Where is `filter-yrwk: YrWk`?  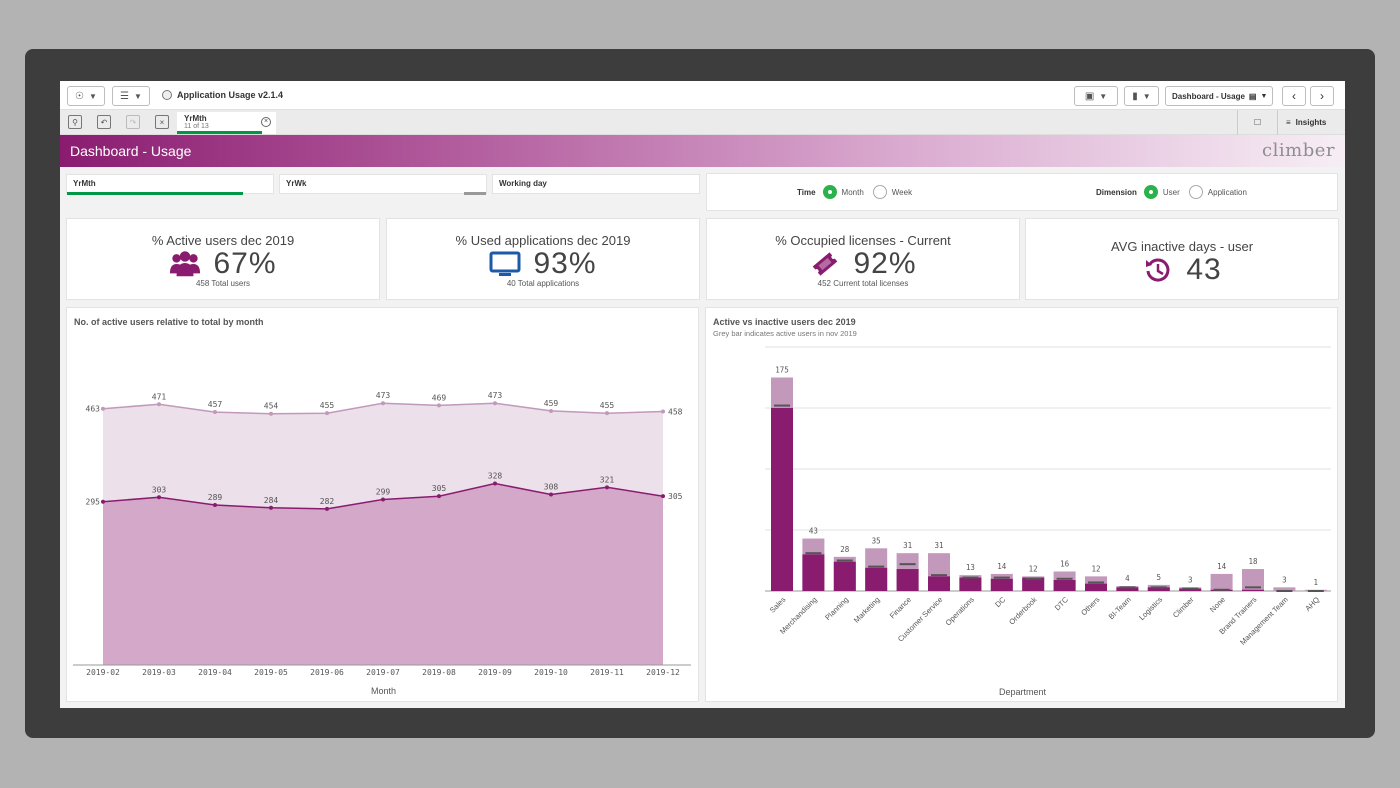
filter-yrwk: YrWk is located at coordinates (383, 184).